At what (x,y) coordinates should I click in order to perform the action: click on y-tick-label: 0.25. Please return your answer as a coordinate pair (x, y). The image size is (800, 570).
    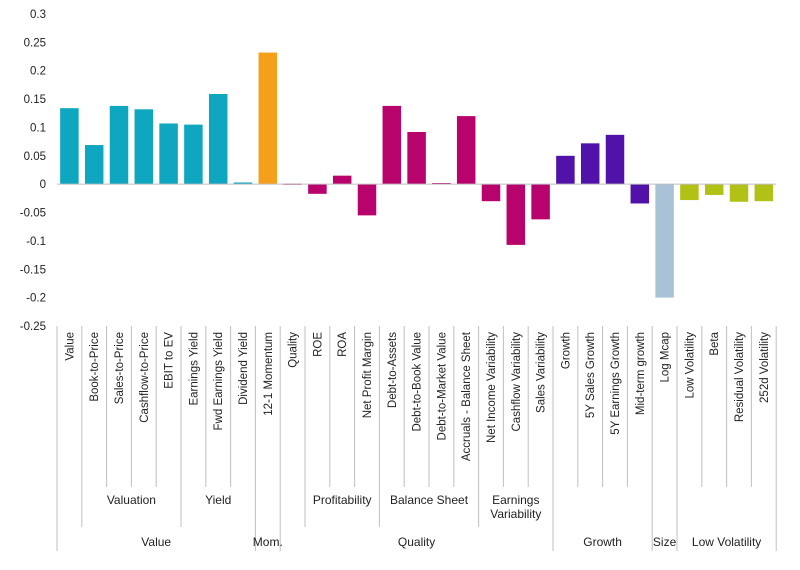
    Looking at the image, I should click on (35, 43).